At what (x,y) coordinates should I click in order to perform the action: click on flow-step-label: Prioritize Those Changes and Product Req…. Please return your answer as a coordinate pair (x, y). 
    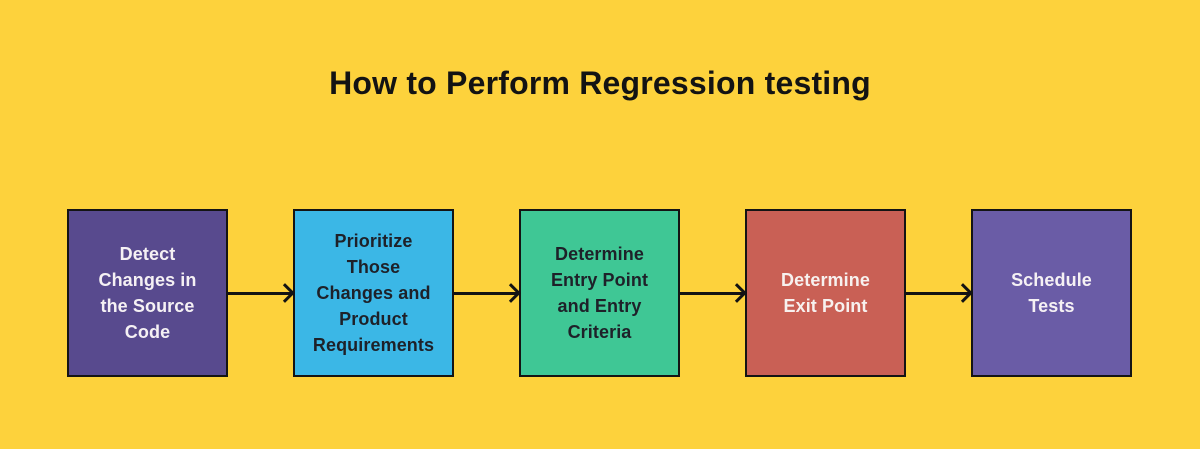
    Looking at the image, I should click on (373, 293).